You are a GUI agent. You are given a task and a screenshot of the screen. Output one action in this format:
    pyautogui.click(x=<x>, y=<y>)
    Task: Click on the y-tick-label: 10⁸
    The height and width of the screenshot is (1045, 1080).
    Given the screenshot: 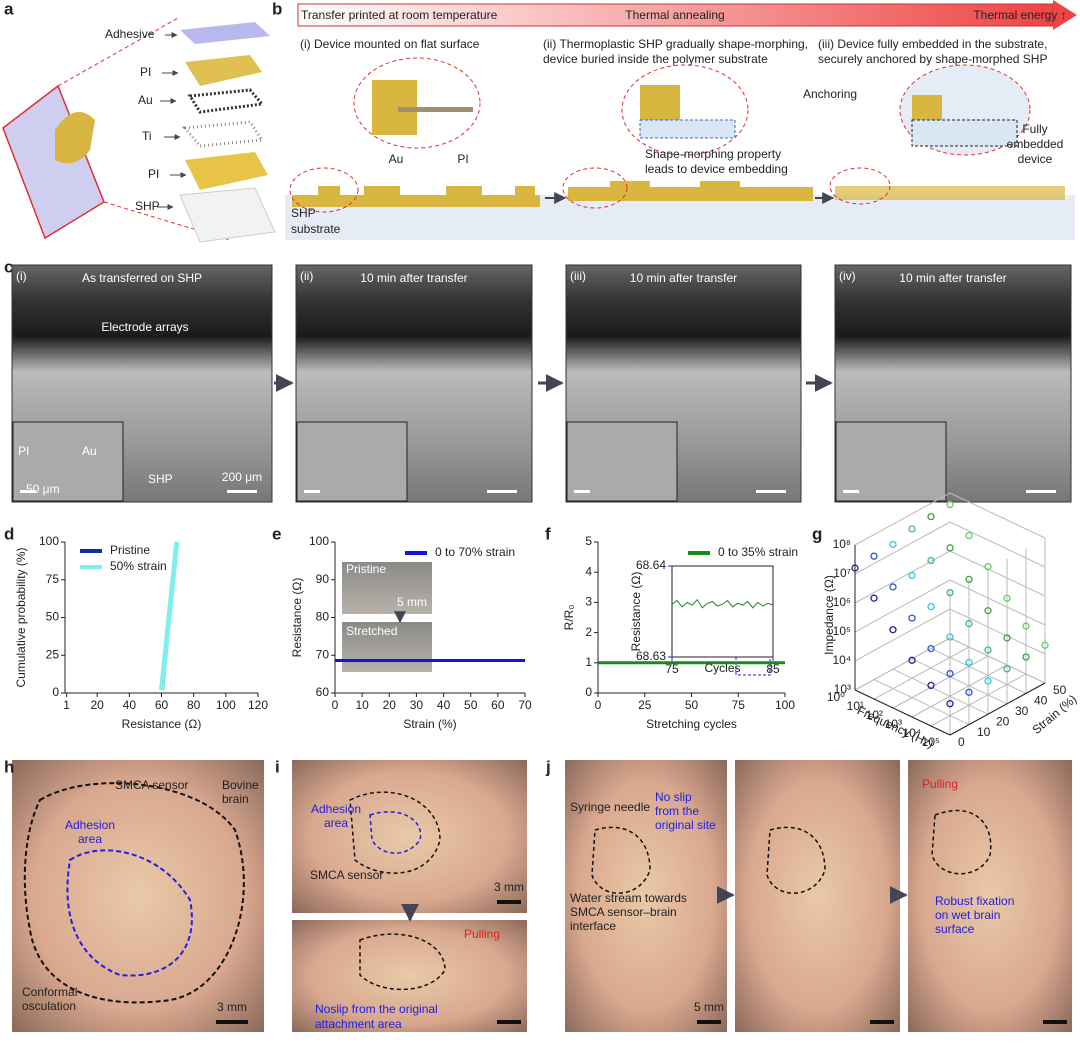 What is the action you would take?
    pyautogui.click(x=842, y=544)
    